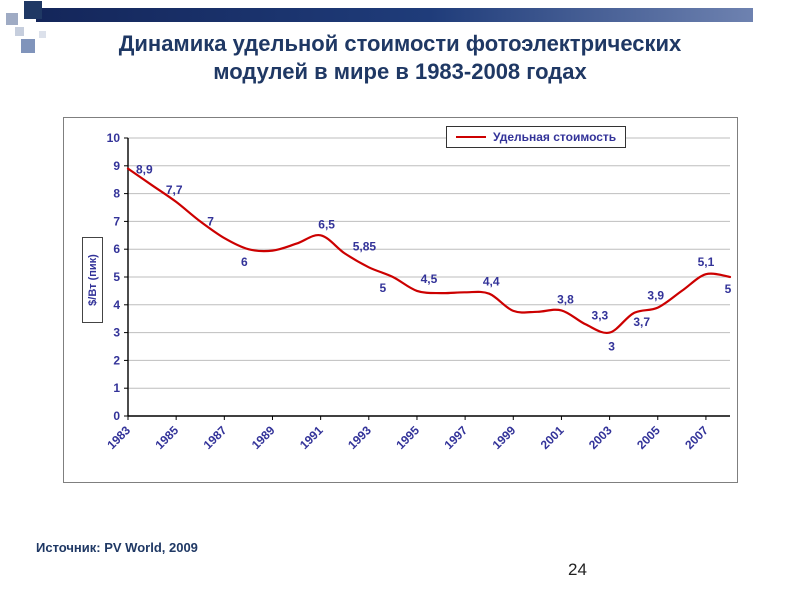 This screenshot has height=600, width=800. What do you see at coordinates (166, 437) in the screenshot?
I see `x-tick-label: 1985` at bounding box center [166, 437].